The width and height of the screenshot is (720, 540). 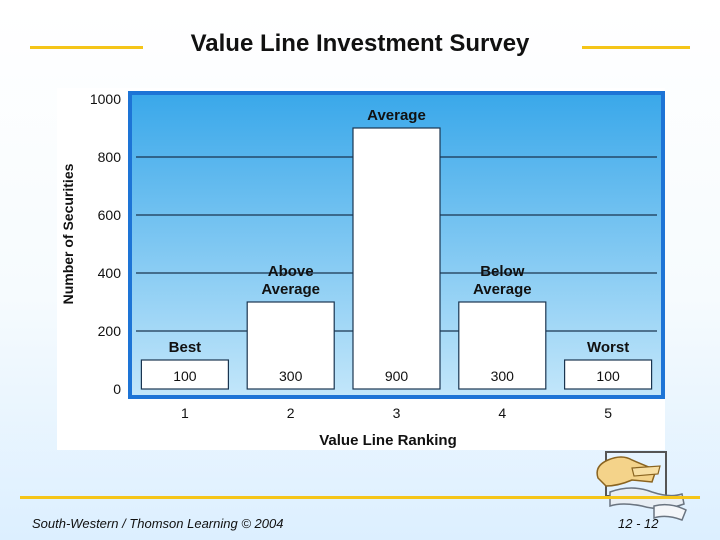 I want to click on y-tick-label: 800, so click(x=110, y=157).